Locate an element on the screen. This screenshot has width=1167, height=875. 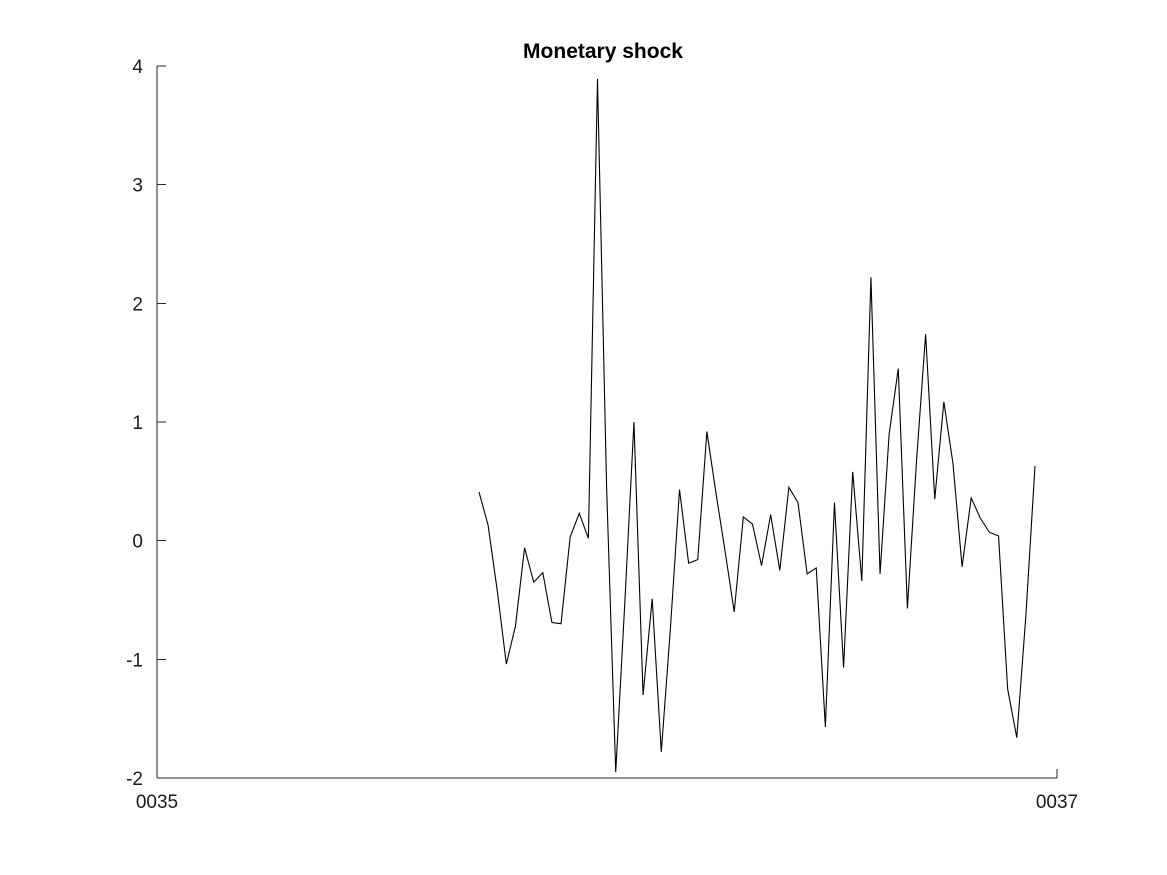
chart-title: Monetary shock is located at coordinates (603, 51).